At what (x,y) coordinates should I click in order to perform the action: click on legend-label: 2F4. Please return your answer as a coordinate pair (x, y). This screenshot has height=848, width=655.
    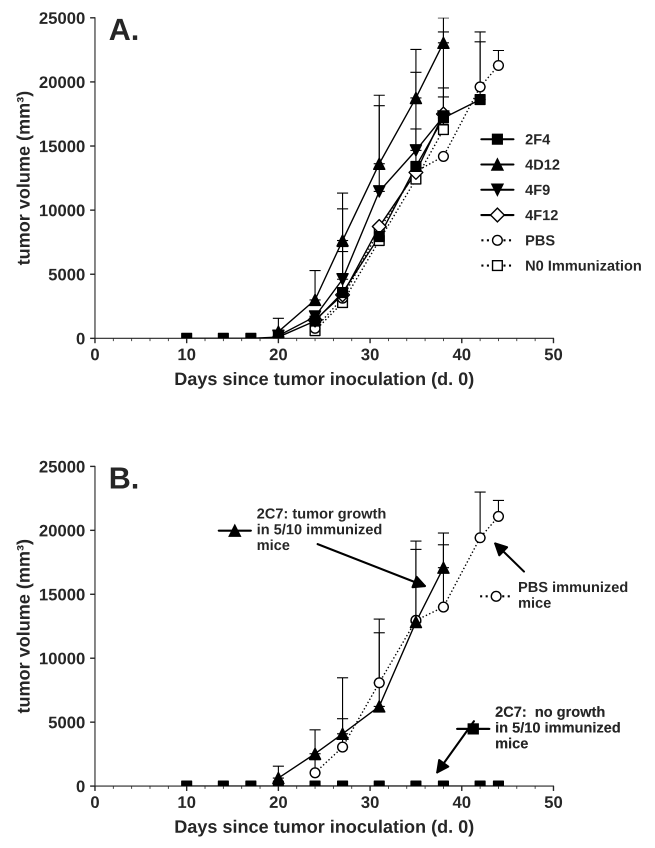
    Looking at the image, I should click on (538, 139).